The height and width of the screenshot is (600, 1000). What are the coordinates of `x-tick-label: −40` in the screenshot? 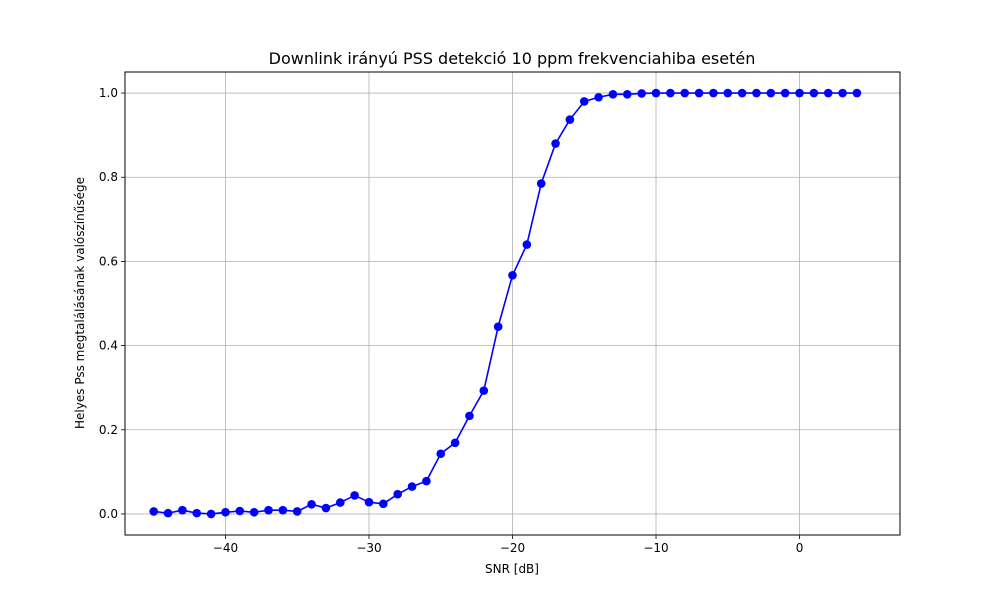 It's located at (225, 548).